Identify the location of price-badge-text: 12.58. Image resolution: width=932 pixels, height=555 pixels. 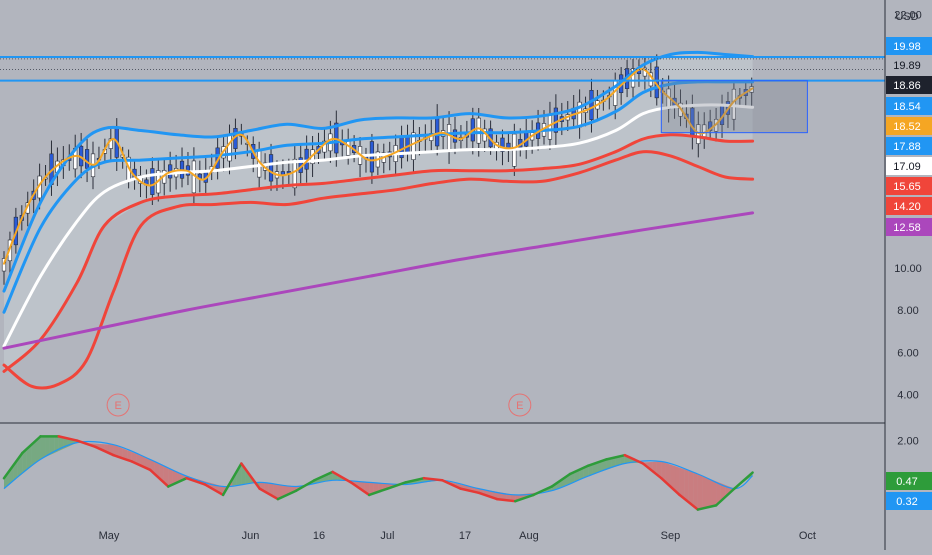
(907, 228).